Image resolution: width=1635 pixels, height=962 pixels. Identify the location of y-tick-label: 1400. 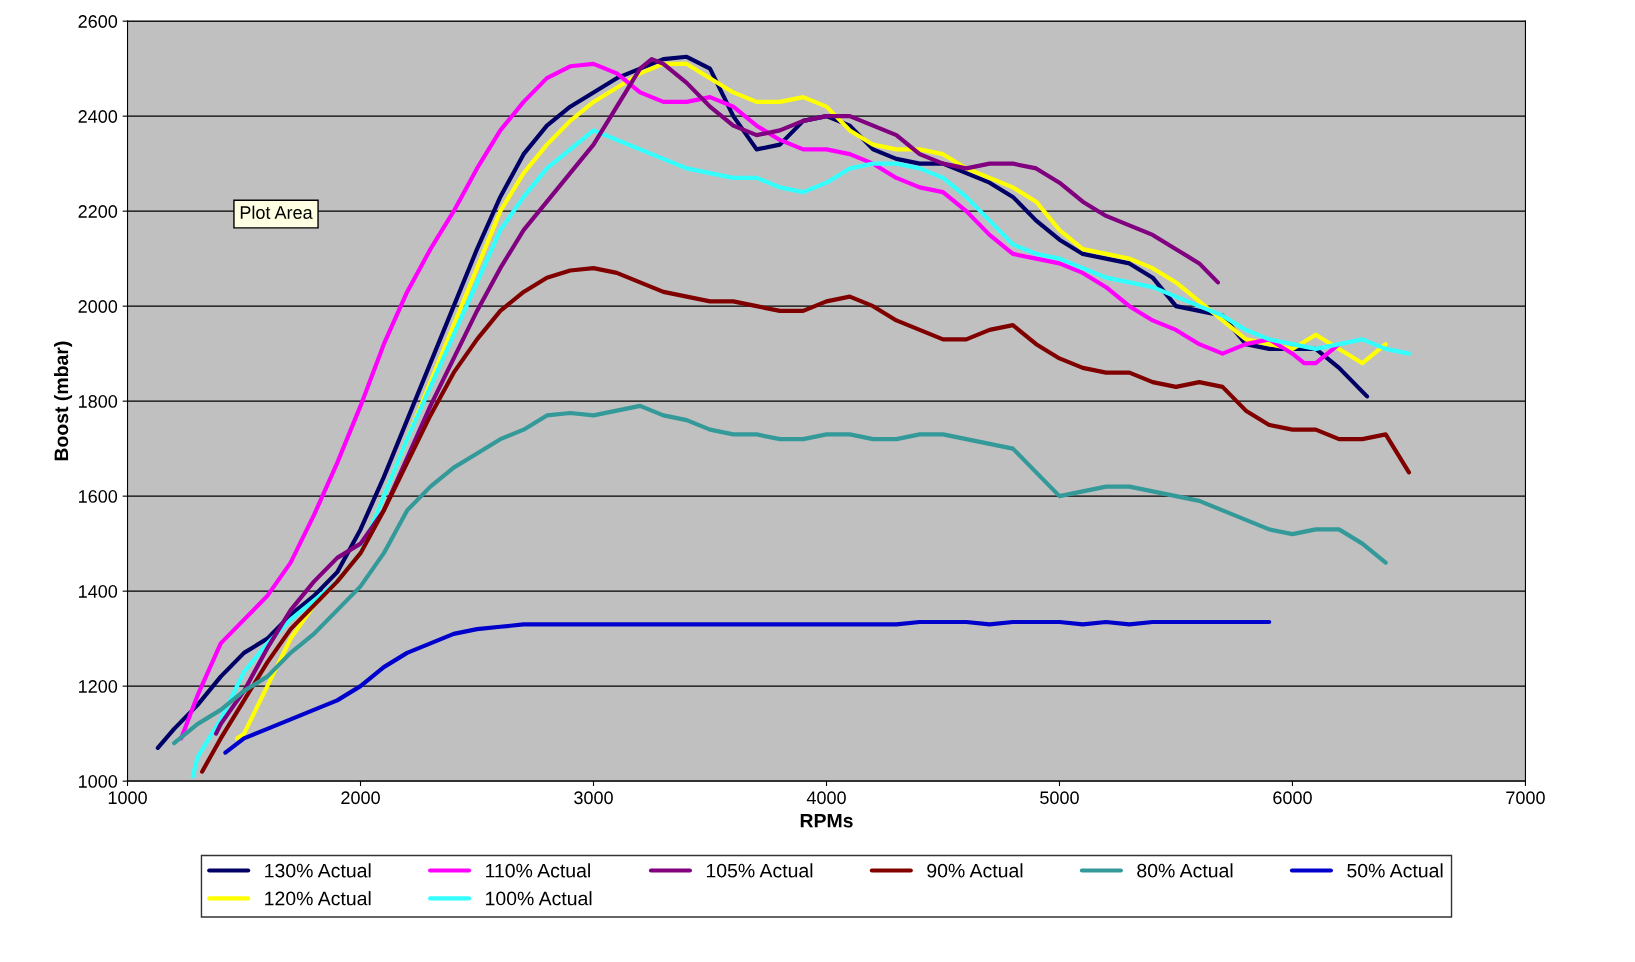
(98, 591).